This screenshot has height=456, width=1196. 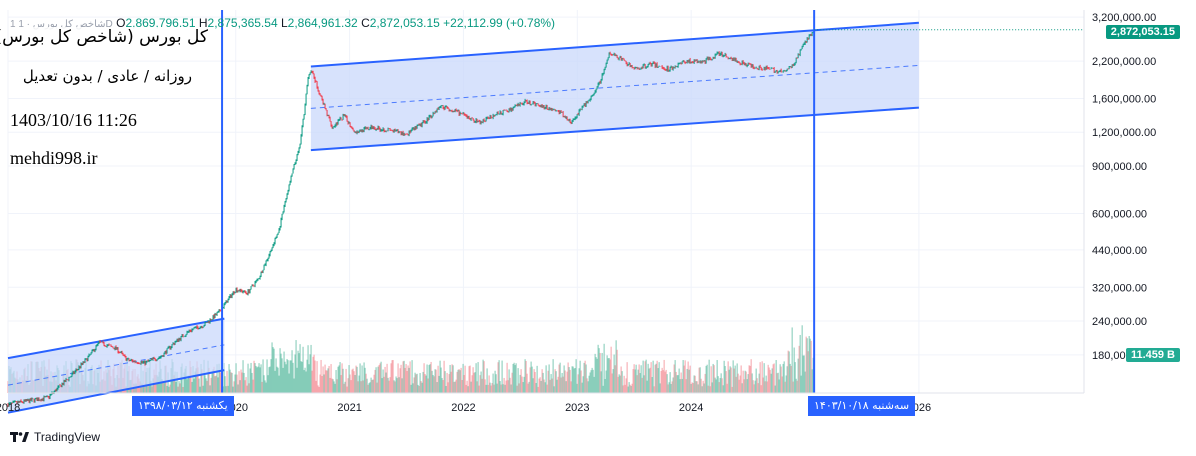 What do you see at coordinates (101, 76) in the screenshot?
I see `chart-note-subtitle: روزانه / عادی / بدون تعدیل` at bounding box center [101, 76].